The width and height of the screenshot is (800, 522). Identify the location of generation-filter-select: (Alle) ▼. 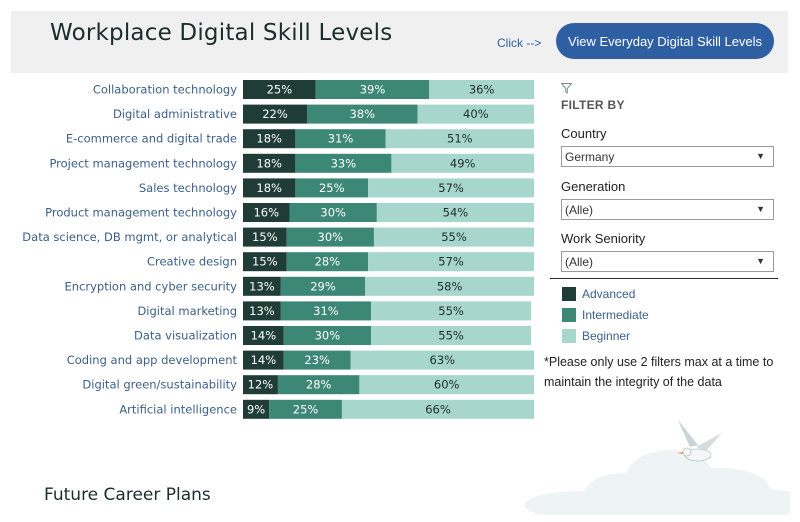
(667, 209).